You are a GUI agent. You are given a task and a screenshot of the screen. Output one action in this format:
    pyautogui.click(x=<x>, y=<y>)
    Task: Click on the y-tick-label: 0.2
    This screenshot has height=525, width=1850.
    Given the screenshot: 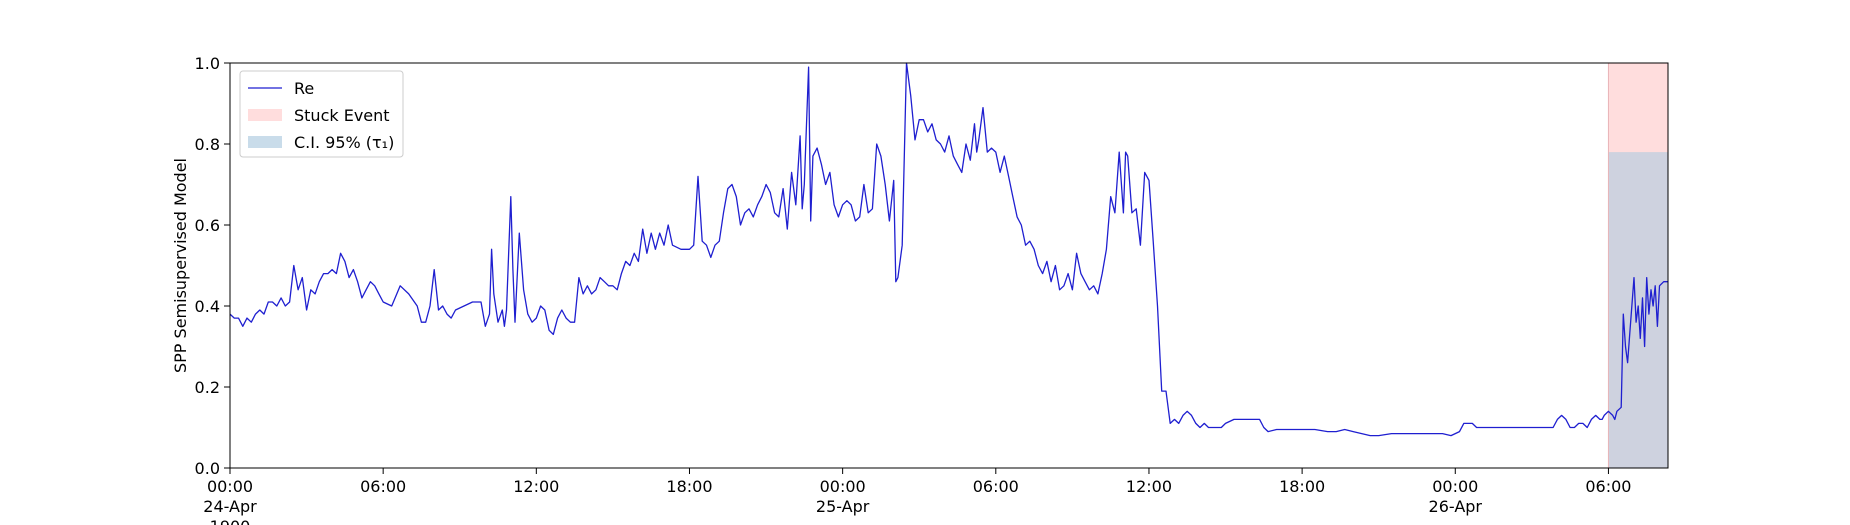 What is the action you would take?
    pyautogui.click(x=207, y=387)
    